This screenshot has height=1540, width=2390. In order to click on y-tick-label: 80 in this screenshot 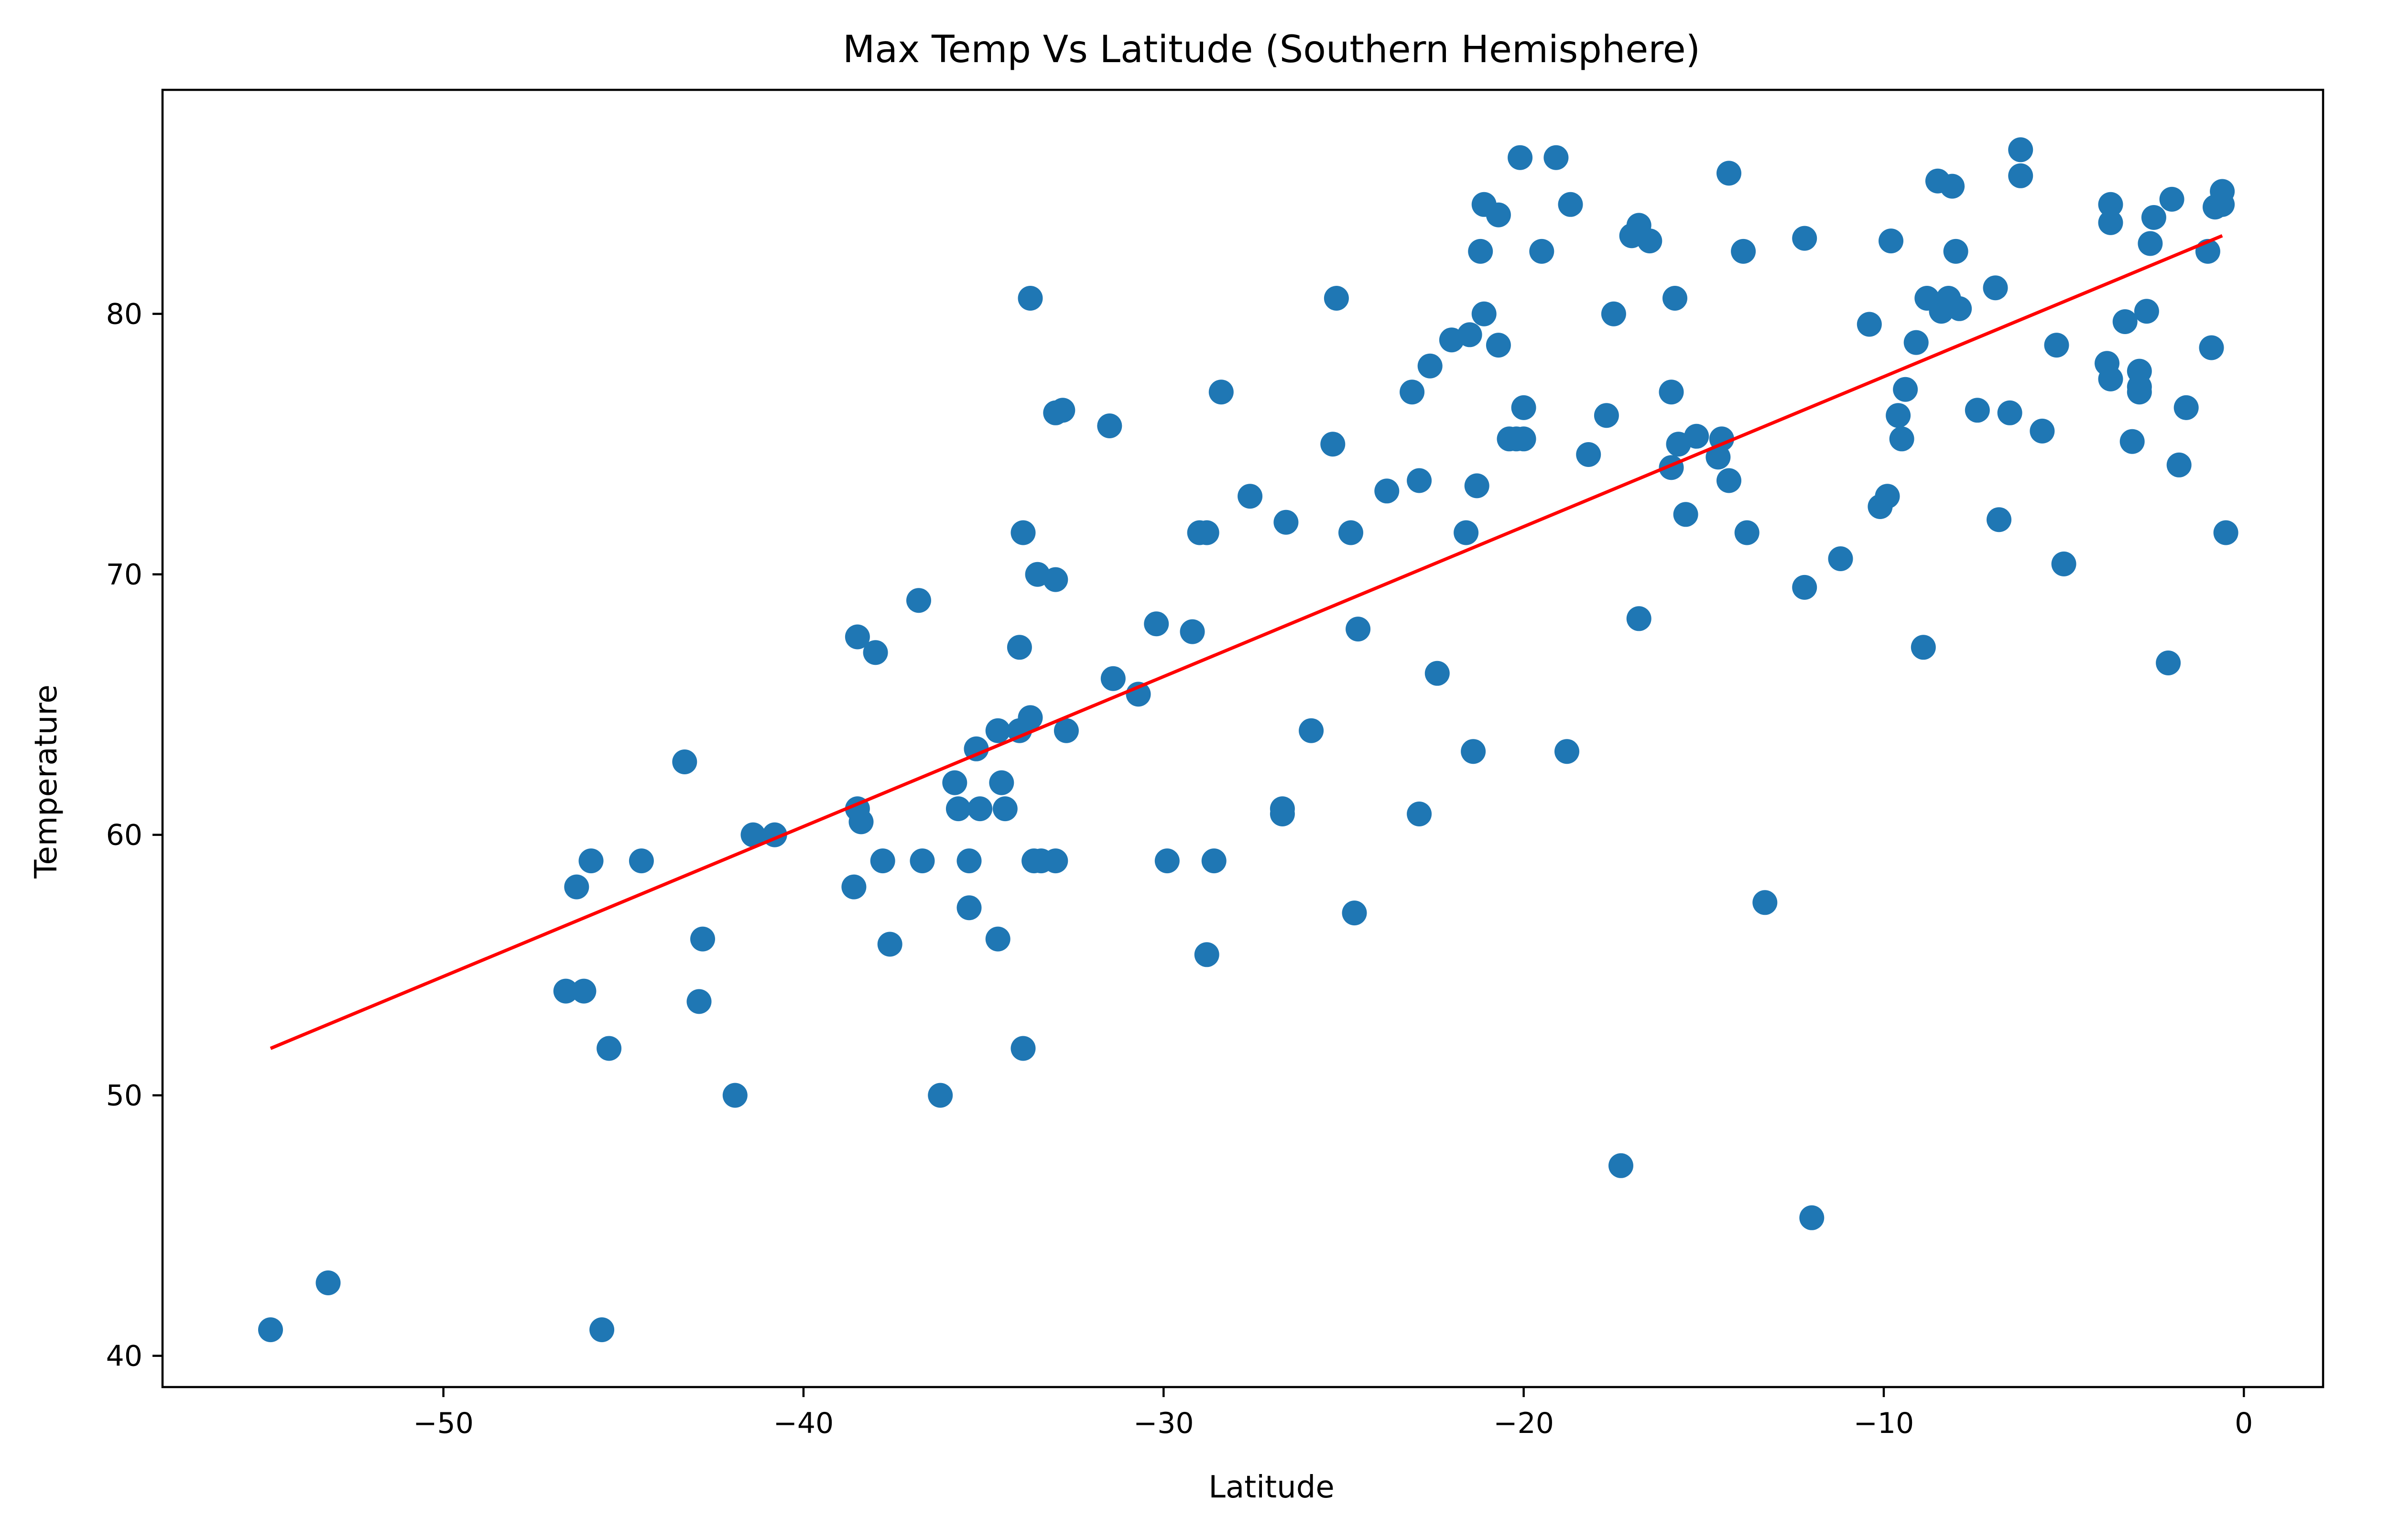, I will do `click(124, 315)`.